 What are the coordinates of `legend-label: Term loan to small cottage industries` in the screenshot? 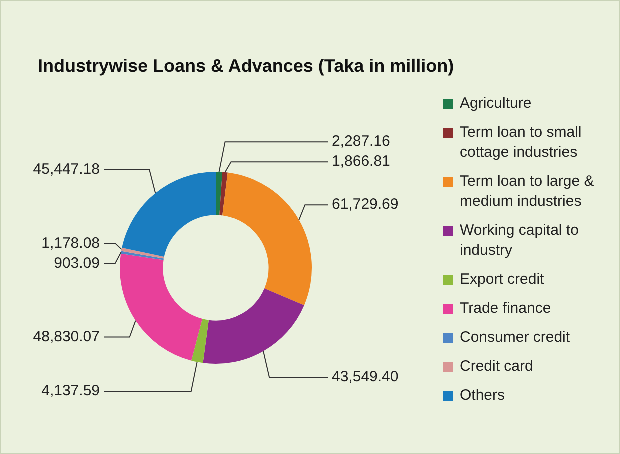 It's located at (521, 143).